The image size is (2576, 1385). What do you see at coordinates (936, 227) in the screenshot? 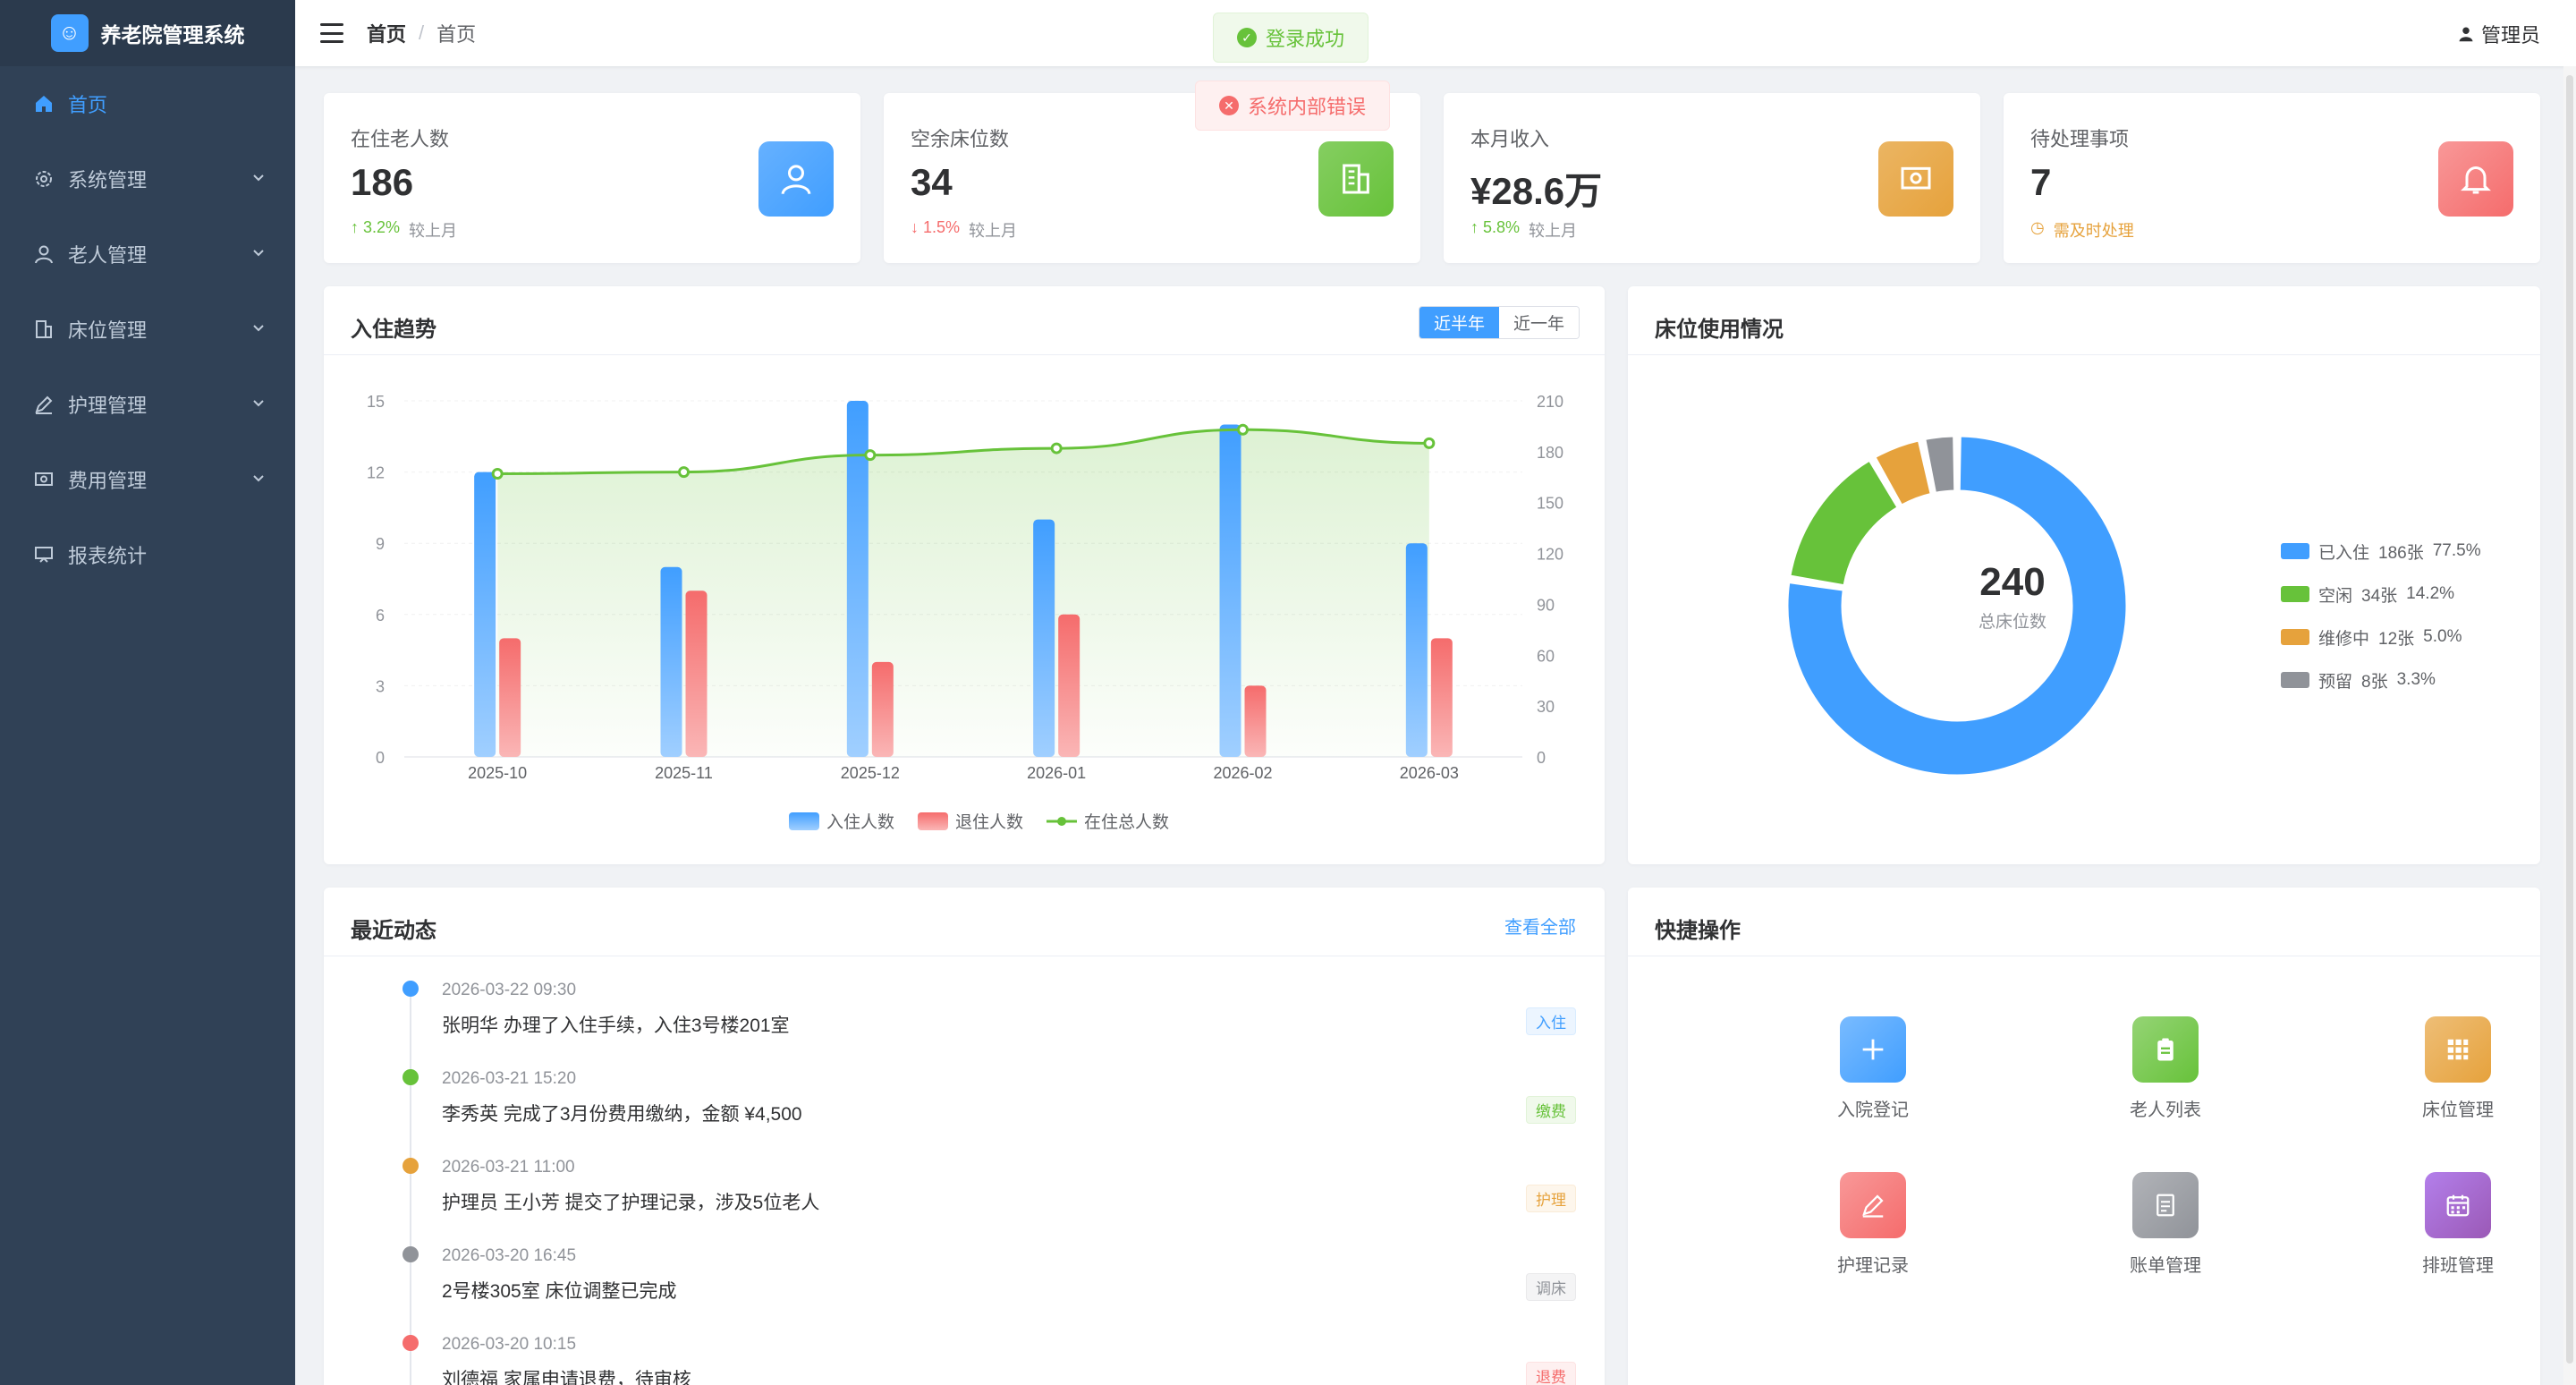
I see `trend-value: ↓ 1.5%` at bounding box center [936, 227].